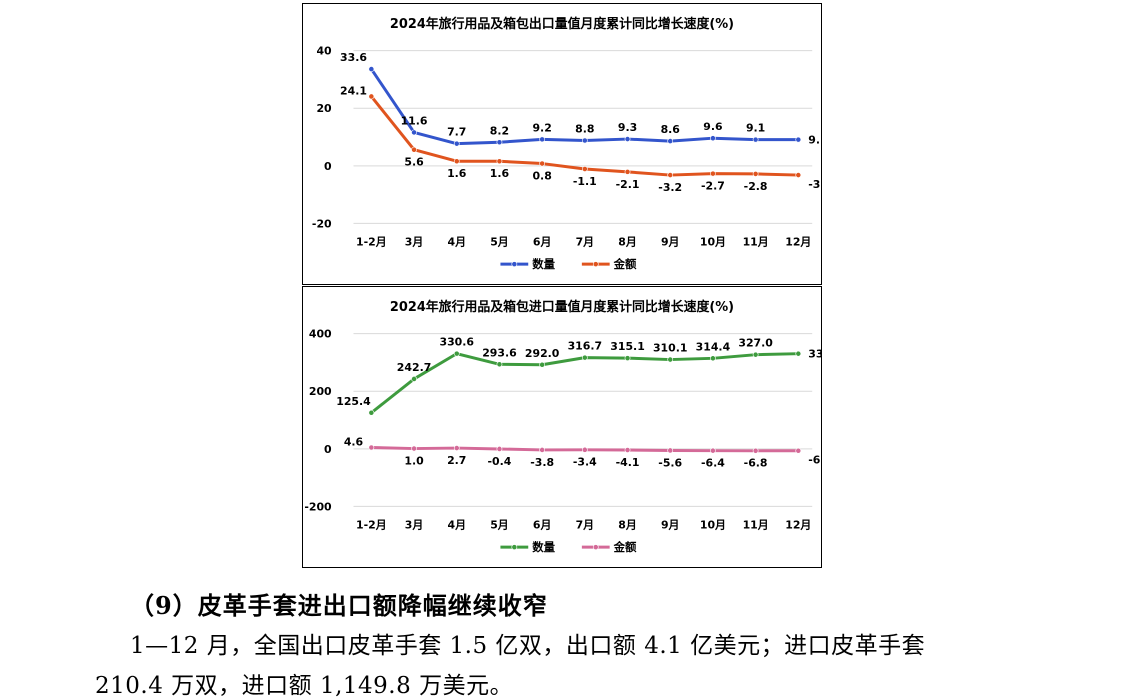  Describe the element at coordinates (627, 346) in the screenshot. I see `import-chart-data-label: 315.1` at that location.